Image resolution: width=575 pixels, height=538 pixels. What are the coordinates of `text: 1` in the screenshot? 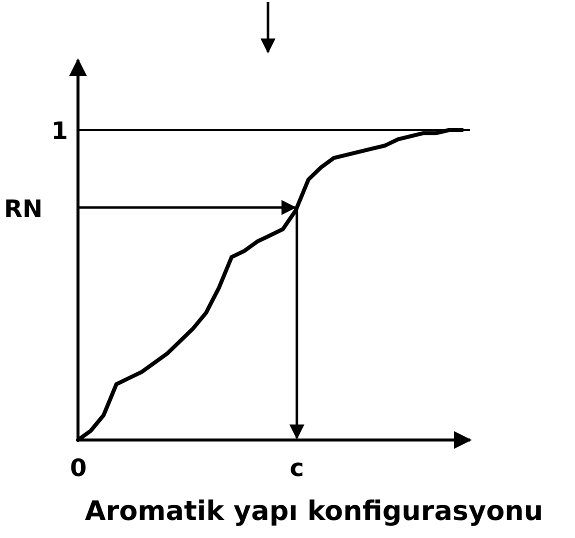 It's located at (59, 131).